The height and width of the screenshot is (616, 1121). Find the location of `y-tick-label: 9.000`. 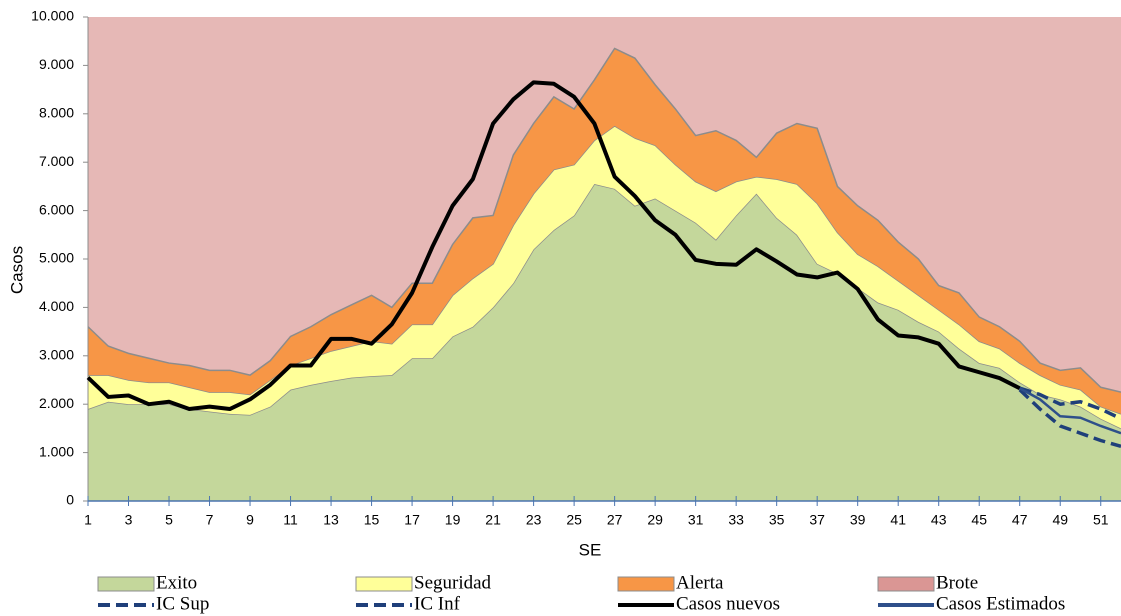

y-tick-label: 9.000 is located at coordinates (56, 64).